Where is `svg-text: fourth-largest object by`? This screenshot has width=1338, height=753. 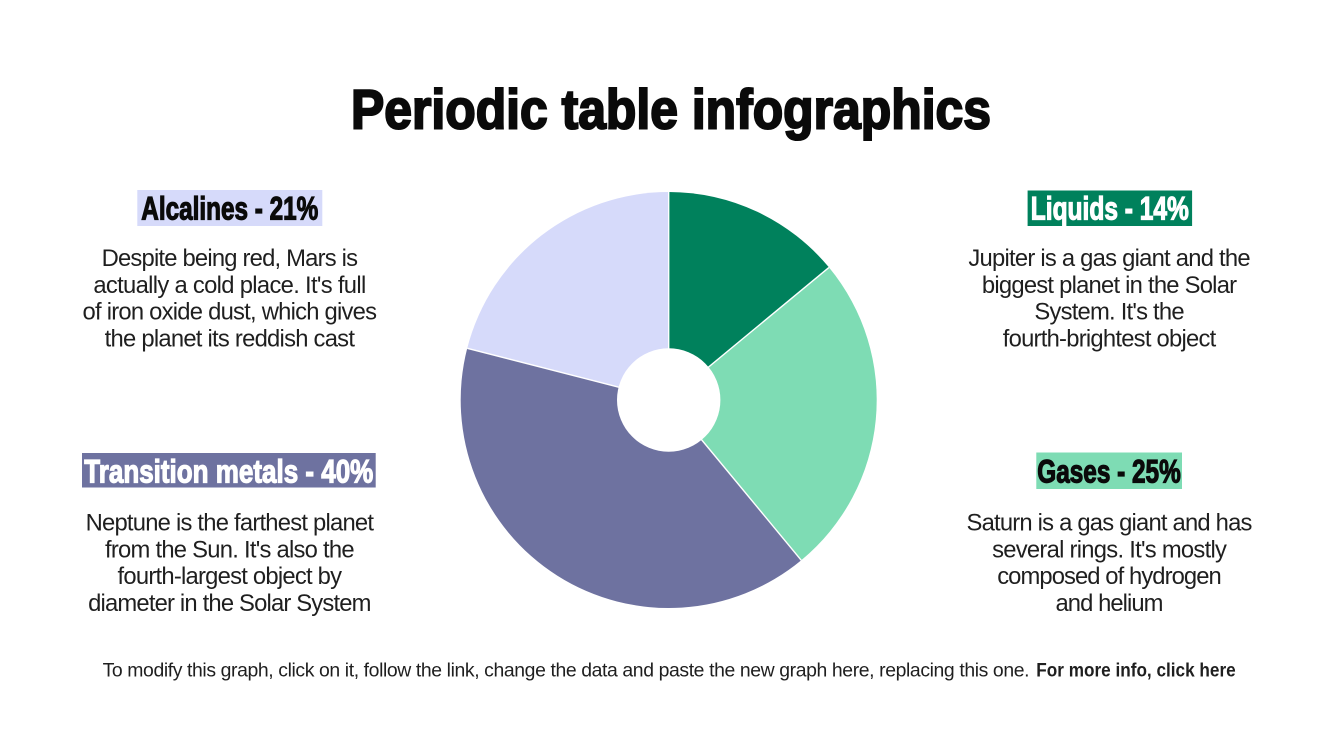
svg-text: fourth-largest object by is located at coordinates (230, 576).